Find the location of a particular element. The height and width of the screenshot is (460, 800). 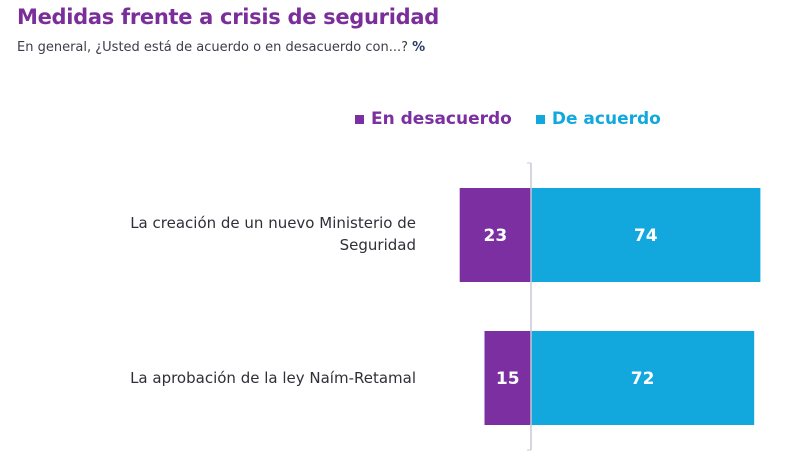

data-label: 15 is located at coordinates (508, 379).